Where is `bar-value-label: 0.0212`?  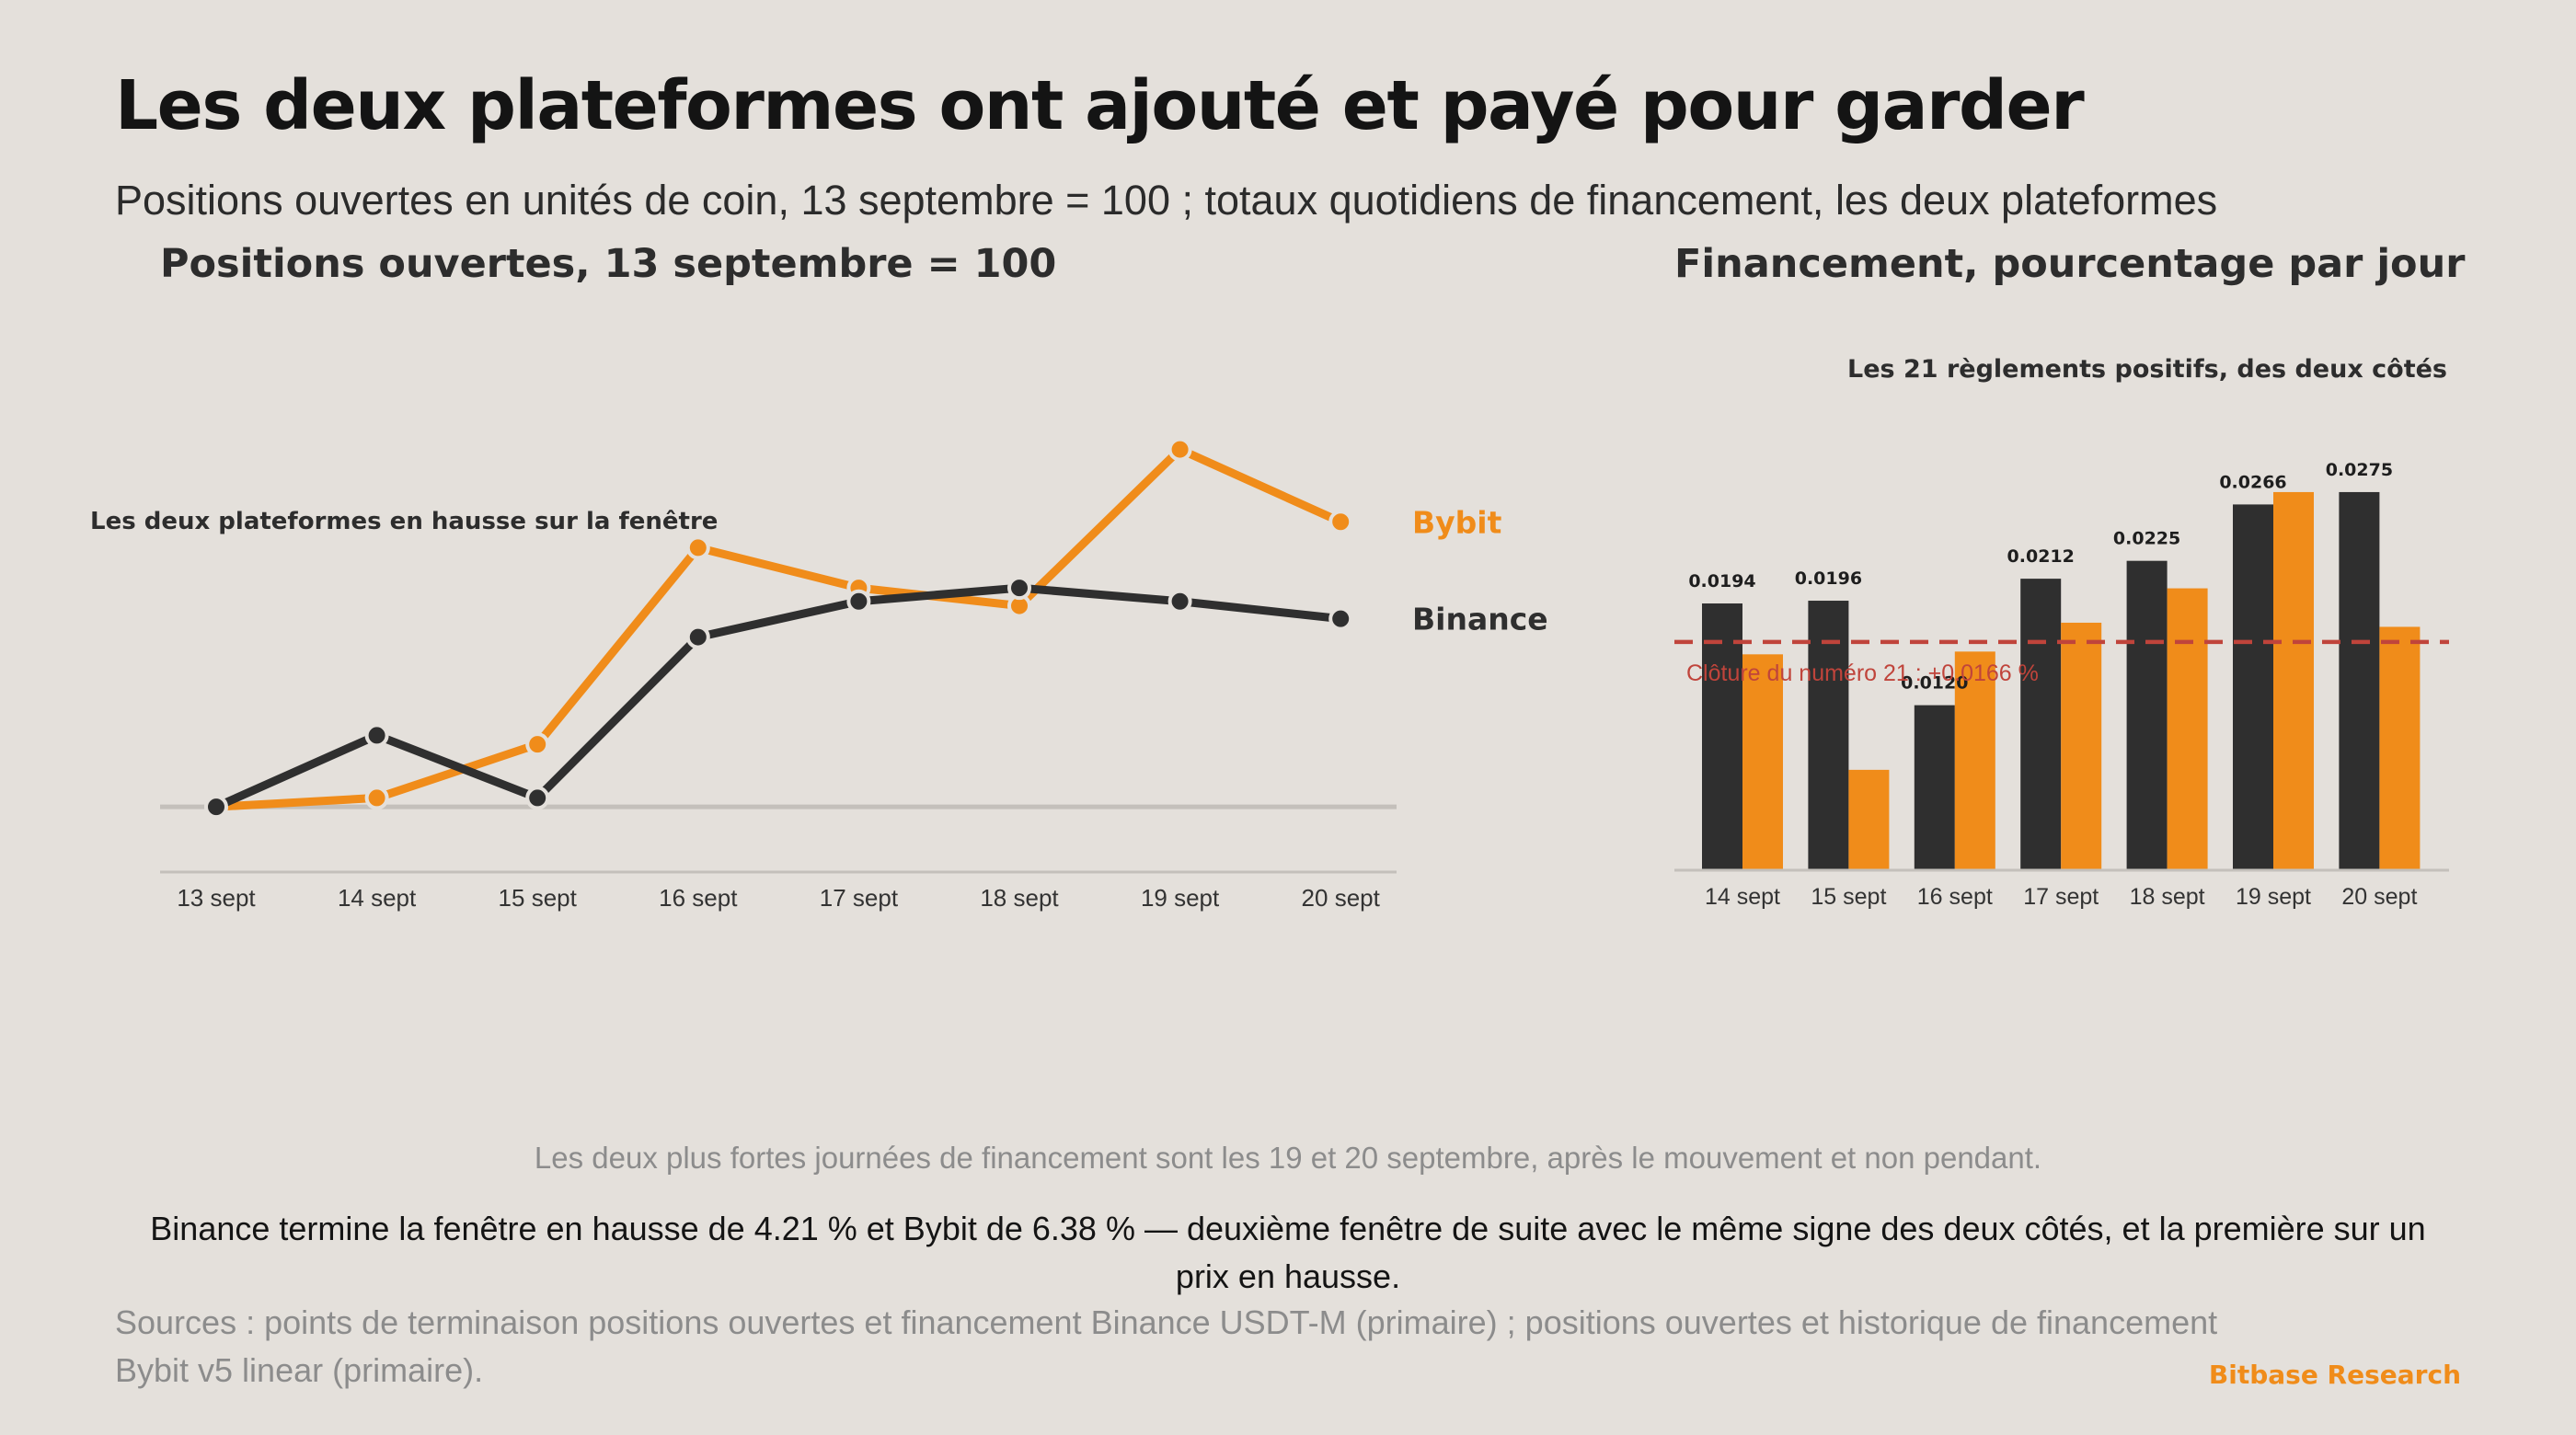 bar-value-label: 0.0212 is located at coordinates (2041, 556).